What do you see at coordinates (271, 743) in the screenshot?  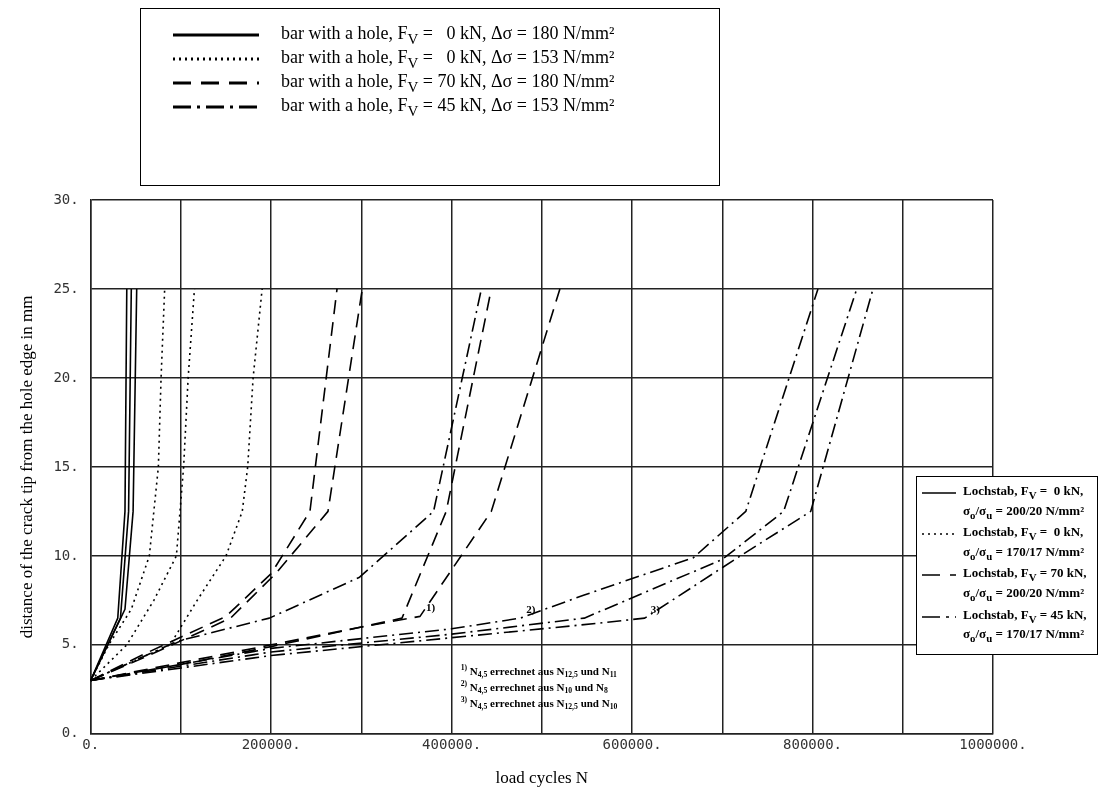 I see `x-tick-label: 200000.` at bounding box center [271, 743].